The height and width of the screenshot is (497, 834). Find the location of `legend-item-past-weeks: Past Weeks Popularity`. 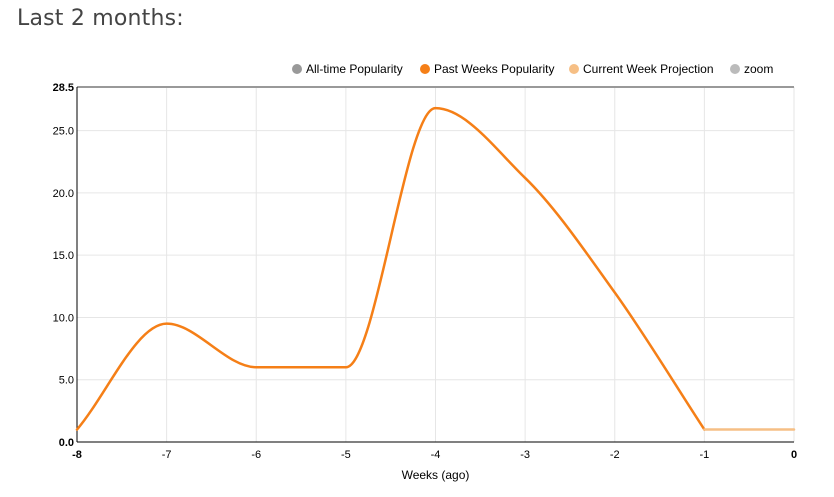

legend-item-past-weeks: Past Weeks Popularity is located at coordinates (487, 69).